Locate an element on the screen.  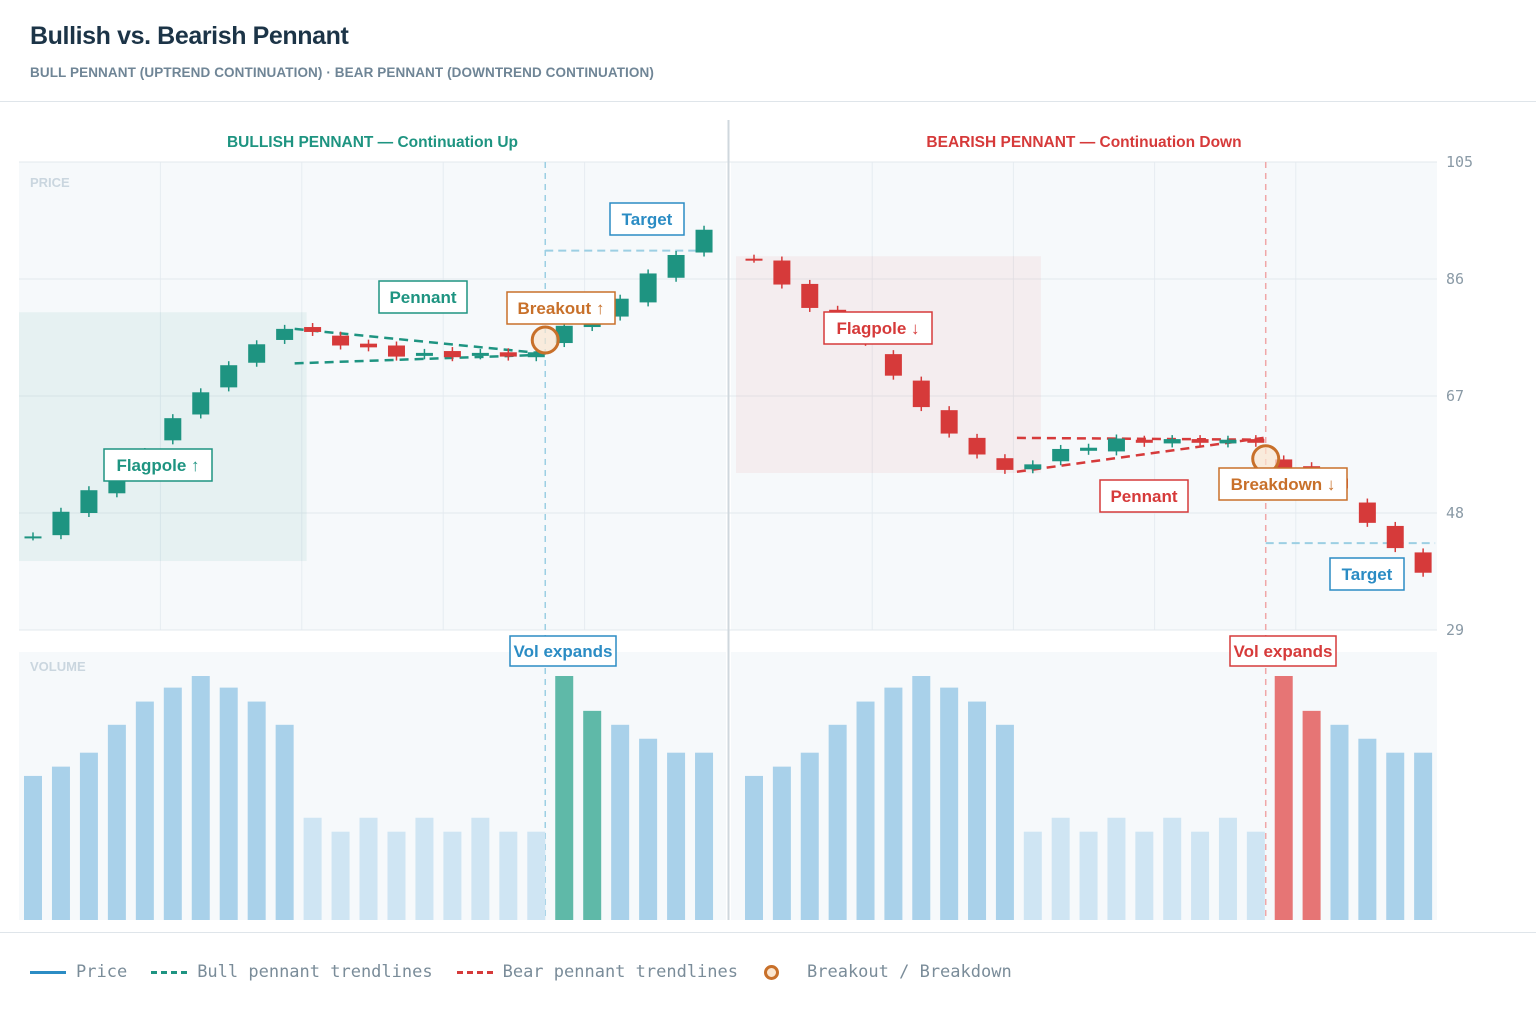
bear-volume-annotation: Vol expands is located at coordinates (1283, 651).